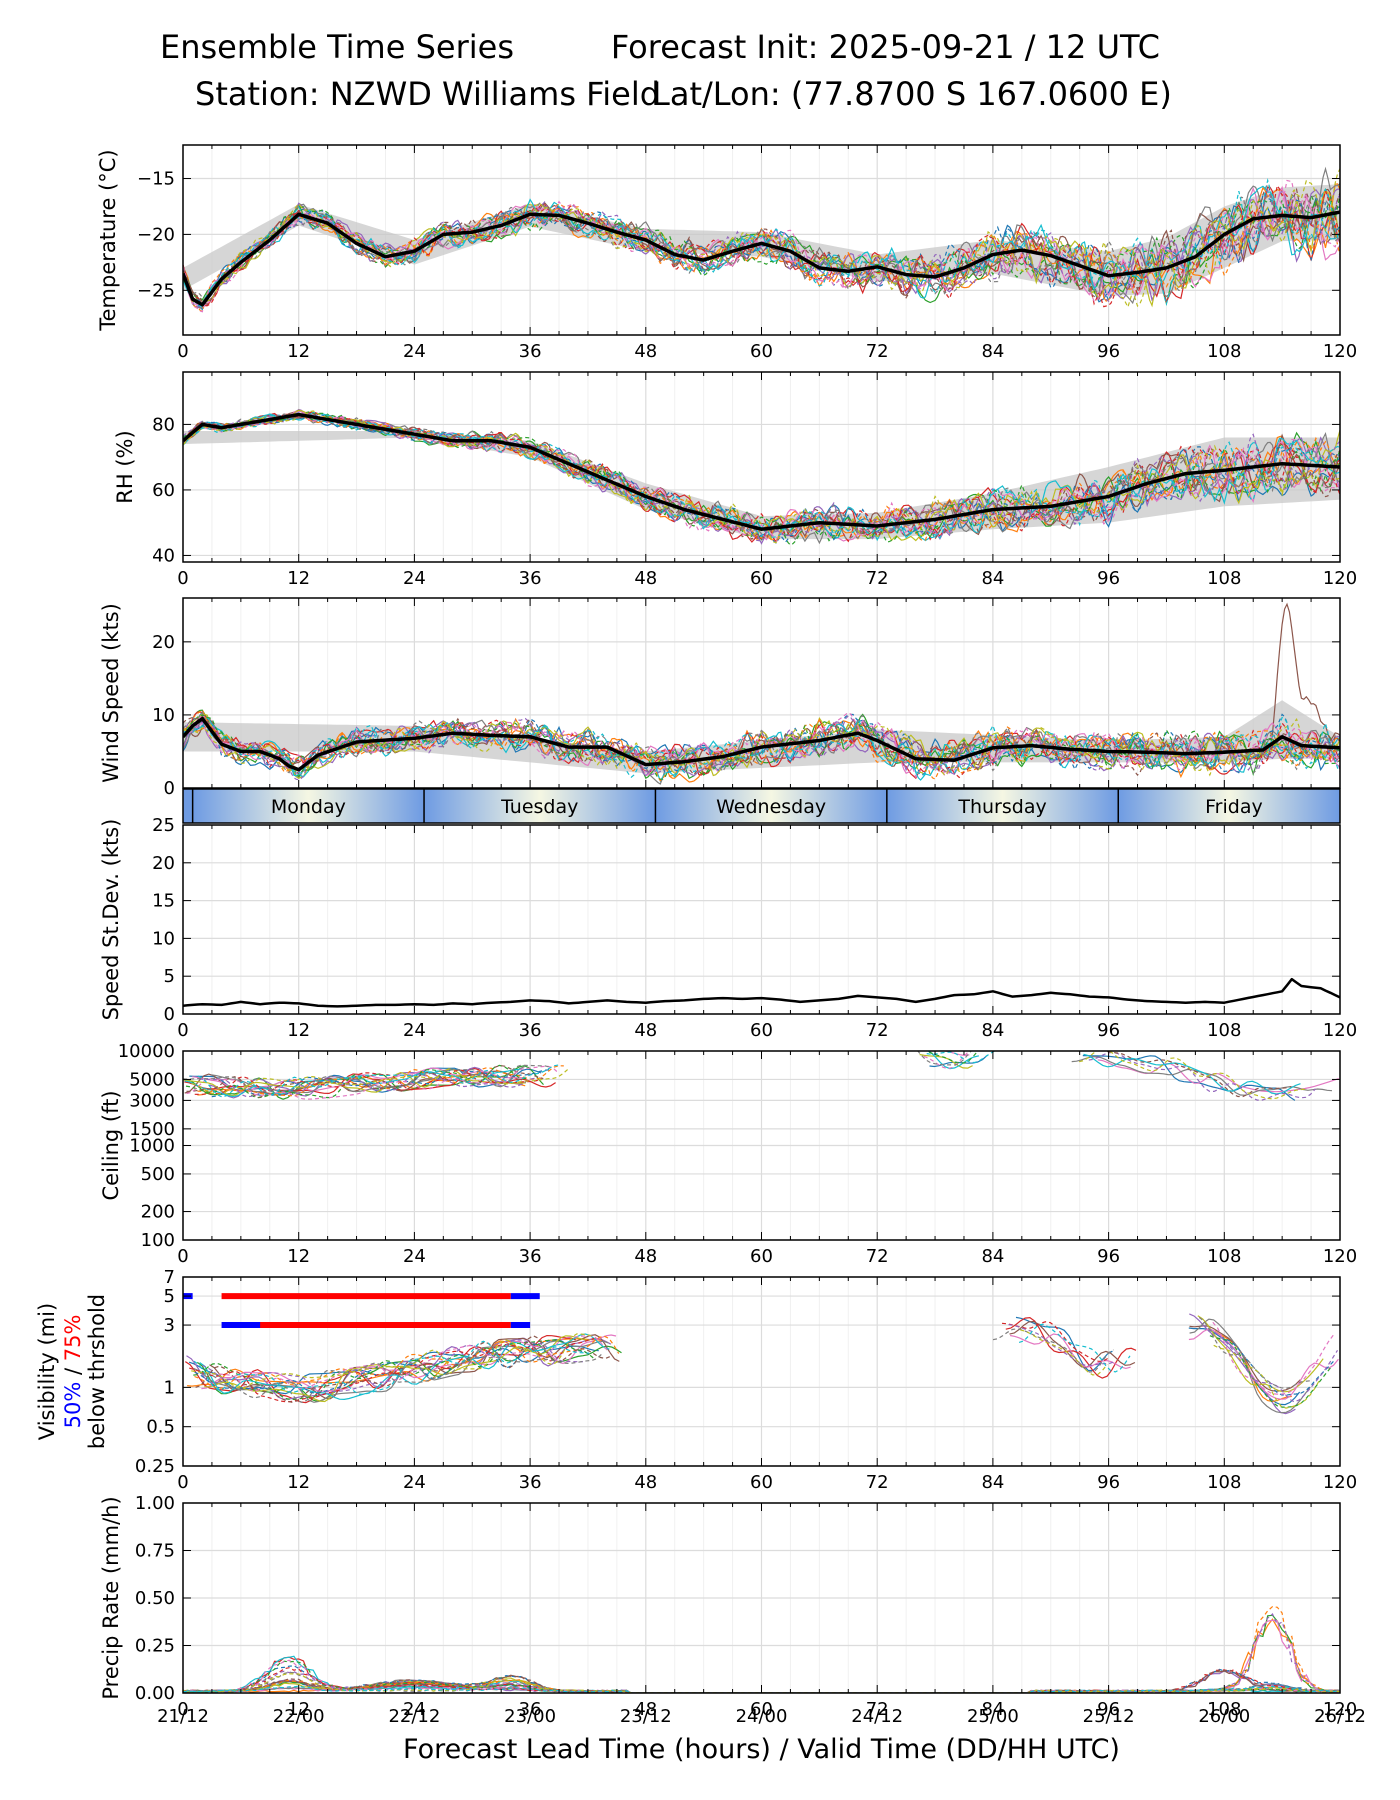 This screenshot has height=1800, width=1400. Describe the element at coordinates (169, 1014) in the screenshot. I see `y-tick-label: 0` at that location.